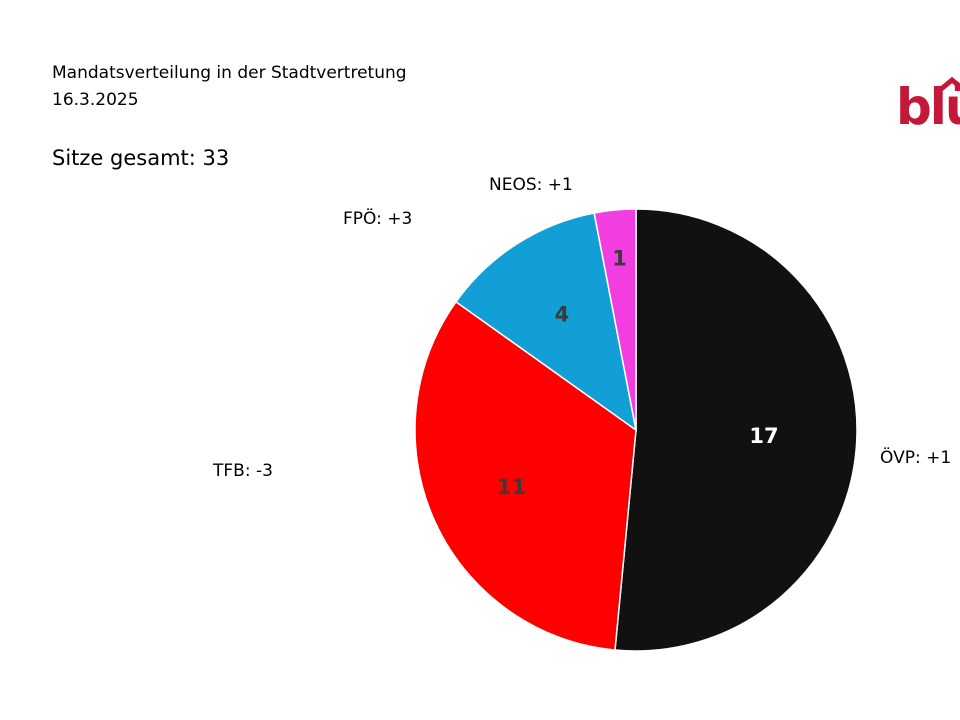 Image resolution: width=960 pixels, height=720 pixels. Describe the element at coordinates (141, 158) in the screenshot. I see `total-seats: Sitze gesamt: 33` at that location.